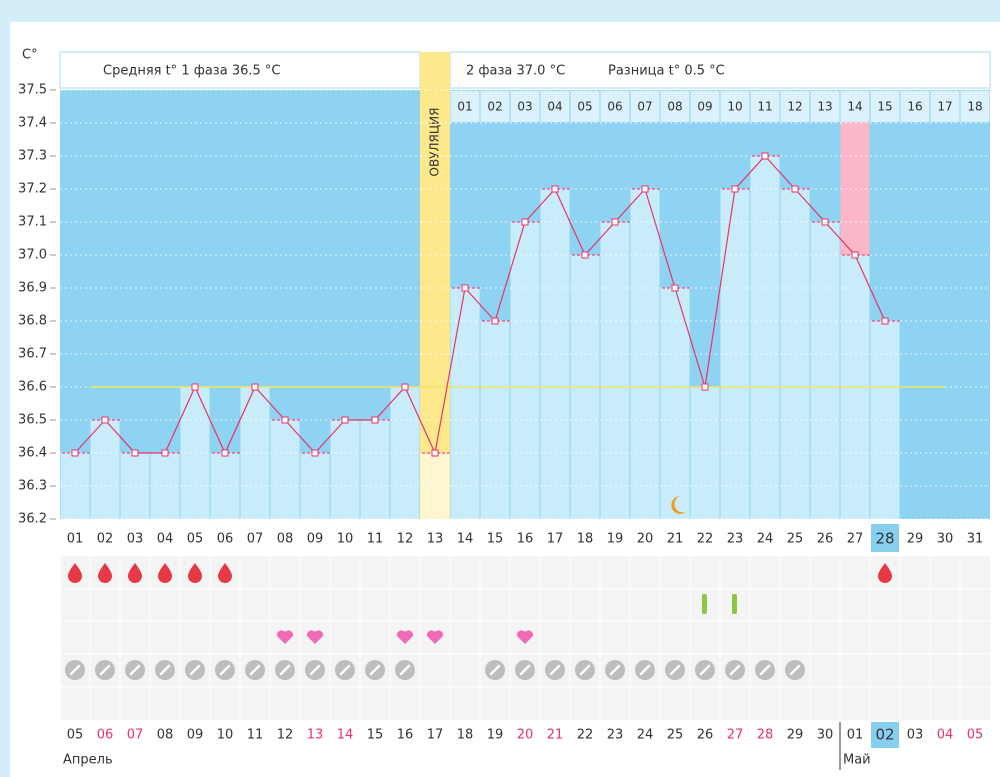 This screenshot has width=1000, height=777. What do you see at coordinates (554, 107) in the screenshot?
I see `phase2-day-label: 04` at bounding box center [554, 107].